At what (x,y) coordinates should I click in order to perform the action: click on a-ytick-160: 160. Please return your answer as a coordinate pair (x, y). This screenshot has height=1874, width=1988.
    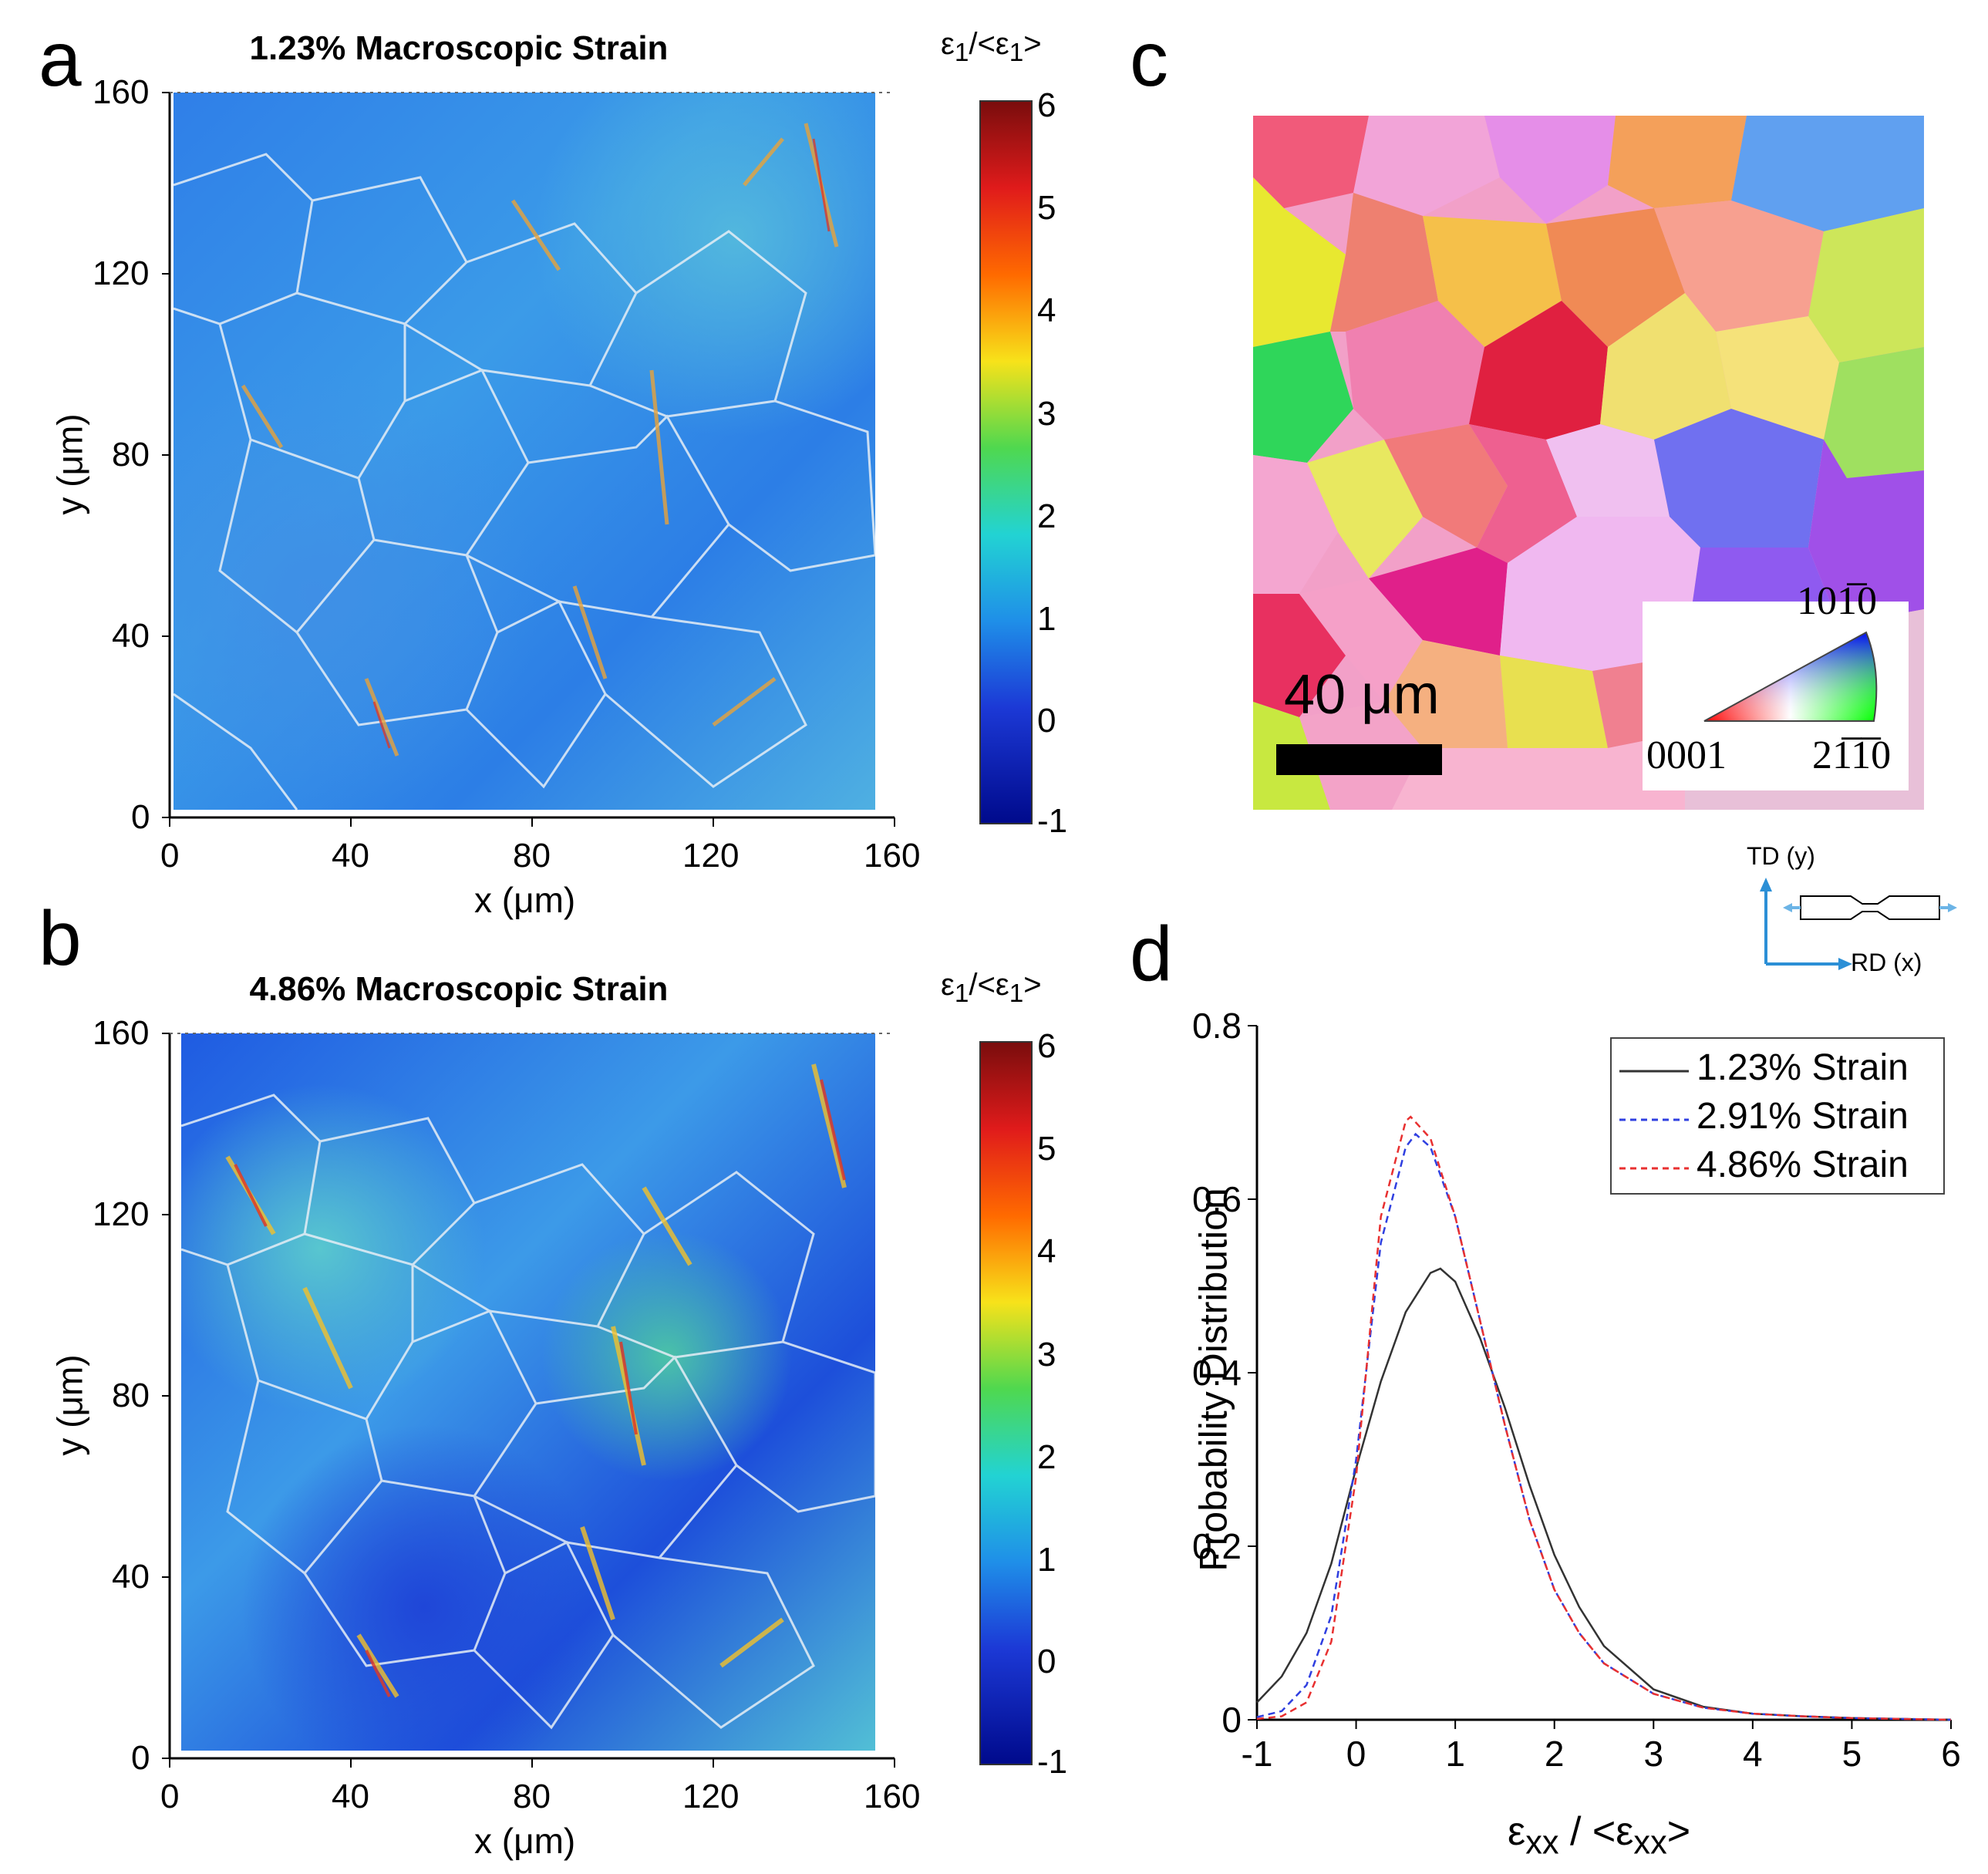
    Looking at the image, I should click on (121, 92).